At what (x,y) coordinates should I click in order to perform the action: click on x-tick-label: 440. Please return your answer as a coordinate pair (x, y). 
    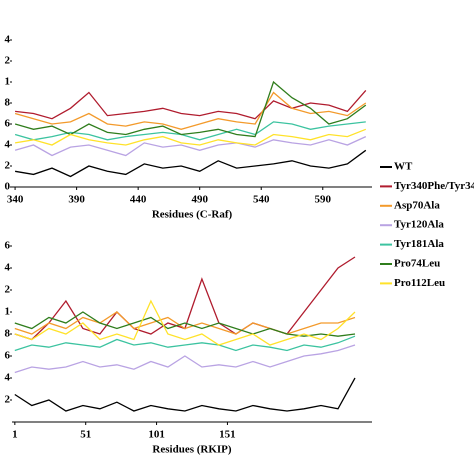
    Looking at the image, I should click on (138, 200).